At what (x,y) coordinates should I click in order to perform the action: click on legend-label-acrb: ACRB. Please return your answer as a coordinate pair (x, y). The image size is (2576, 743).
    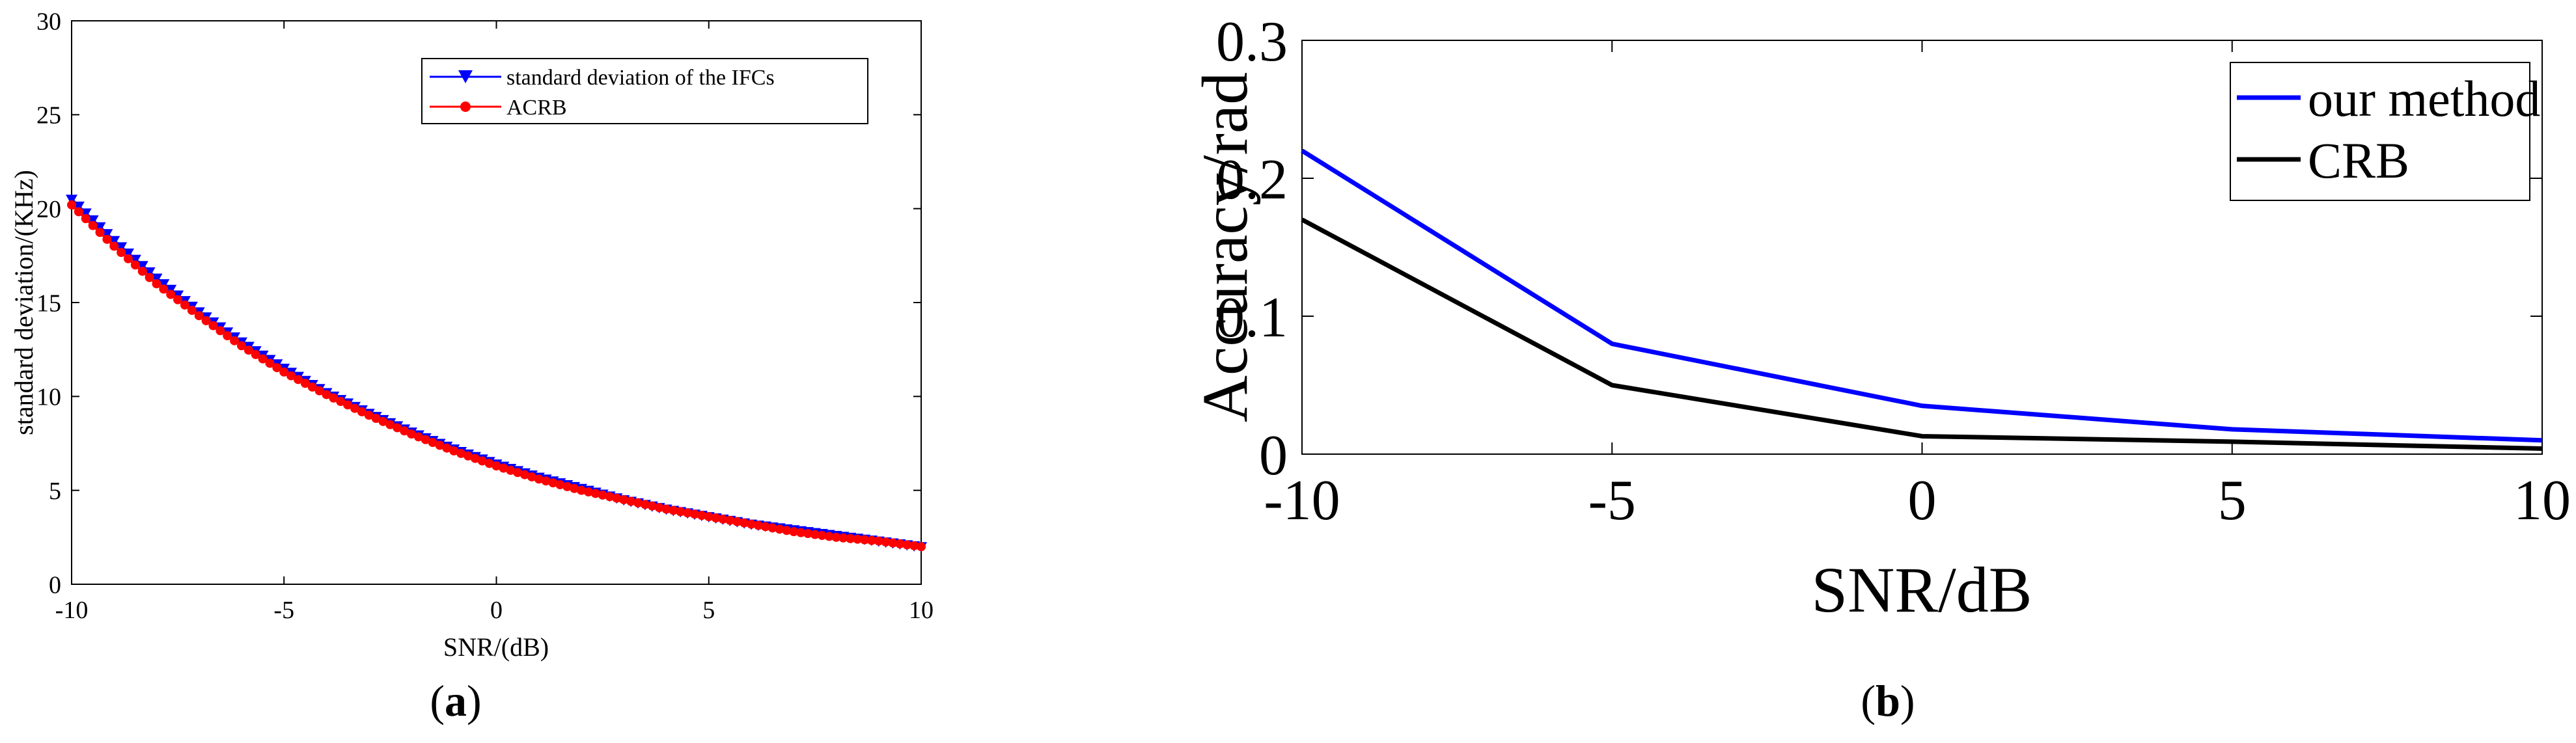
    Looking at the image, I should click on (536, 108).